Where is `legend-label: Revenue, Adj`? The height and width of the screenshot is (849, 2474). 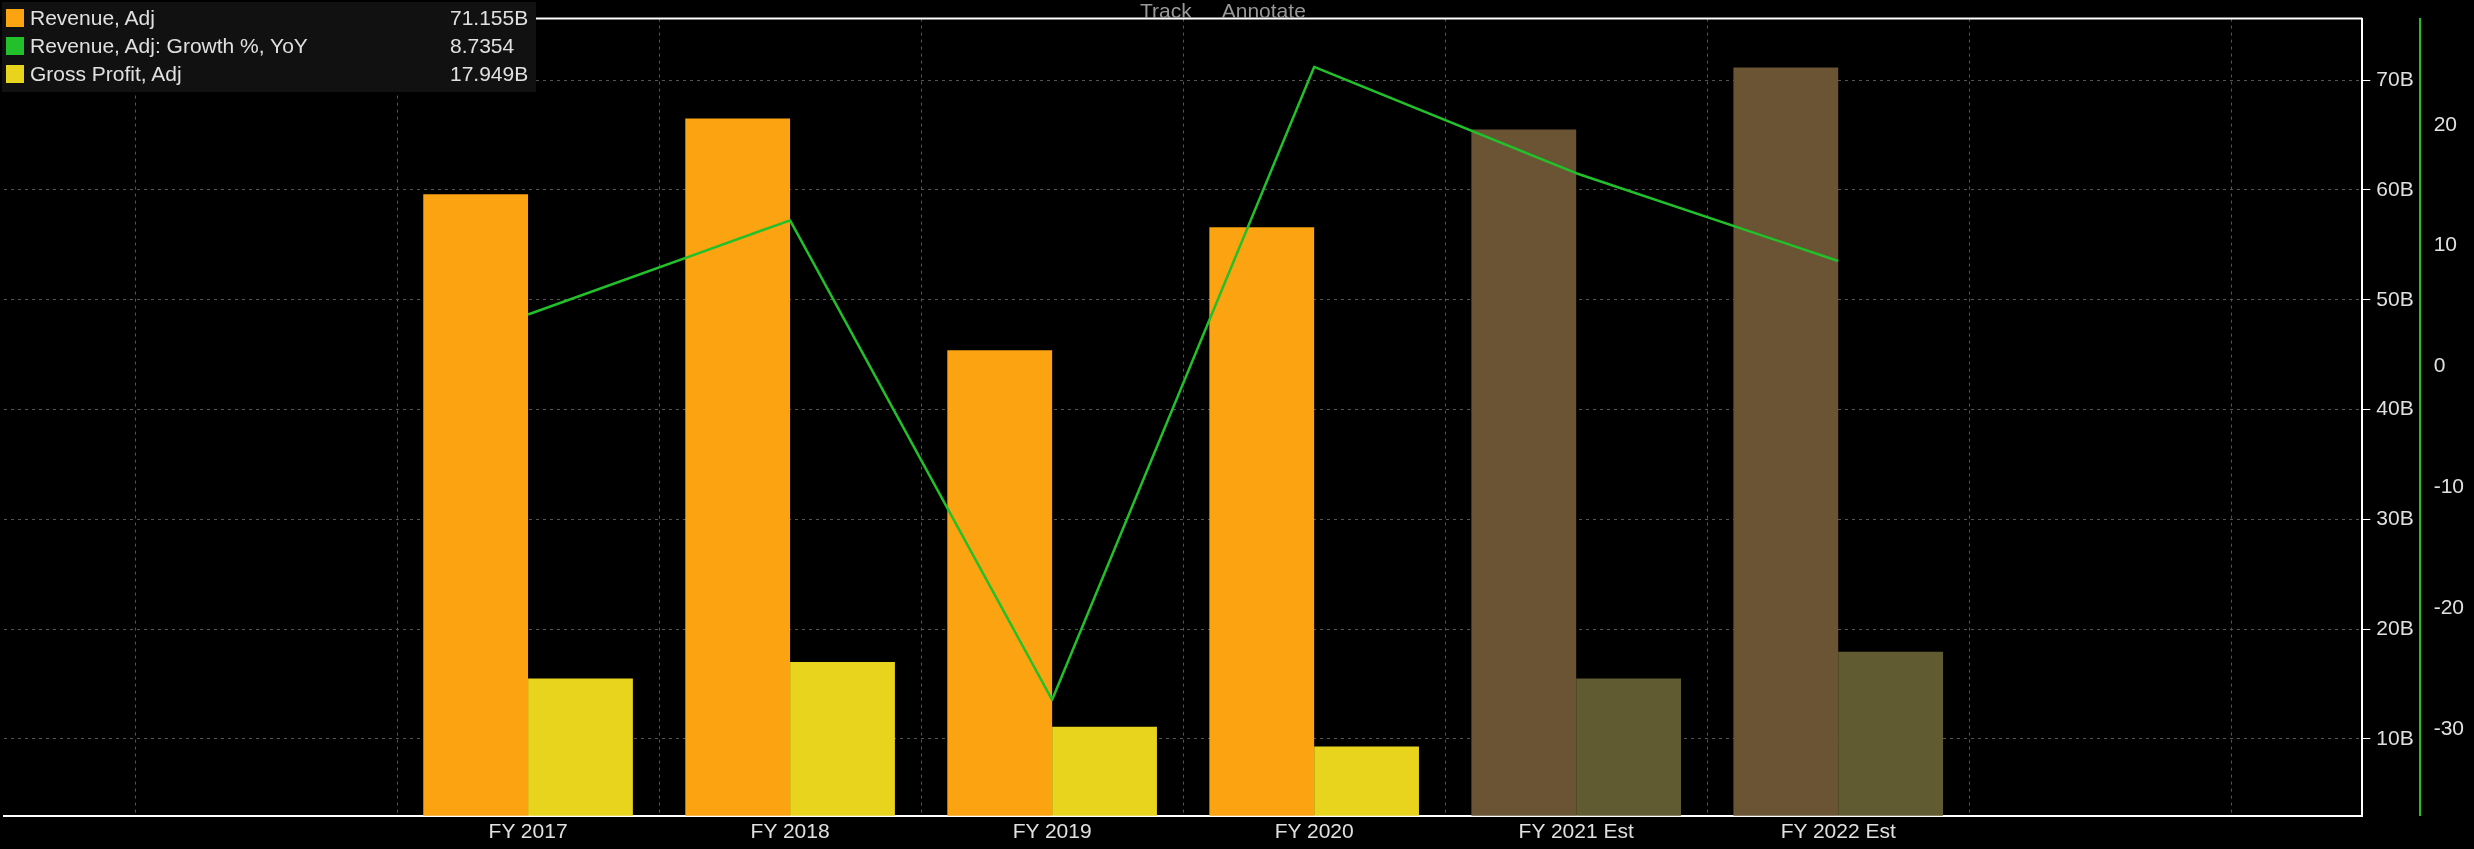
legend-label: Revenue, Adj is located at coordinates (93, 18).